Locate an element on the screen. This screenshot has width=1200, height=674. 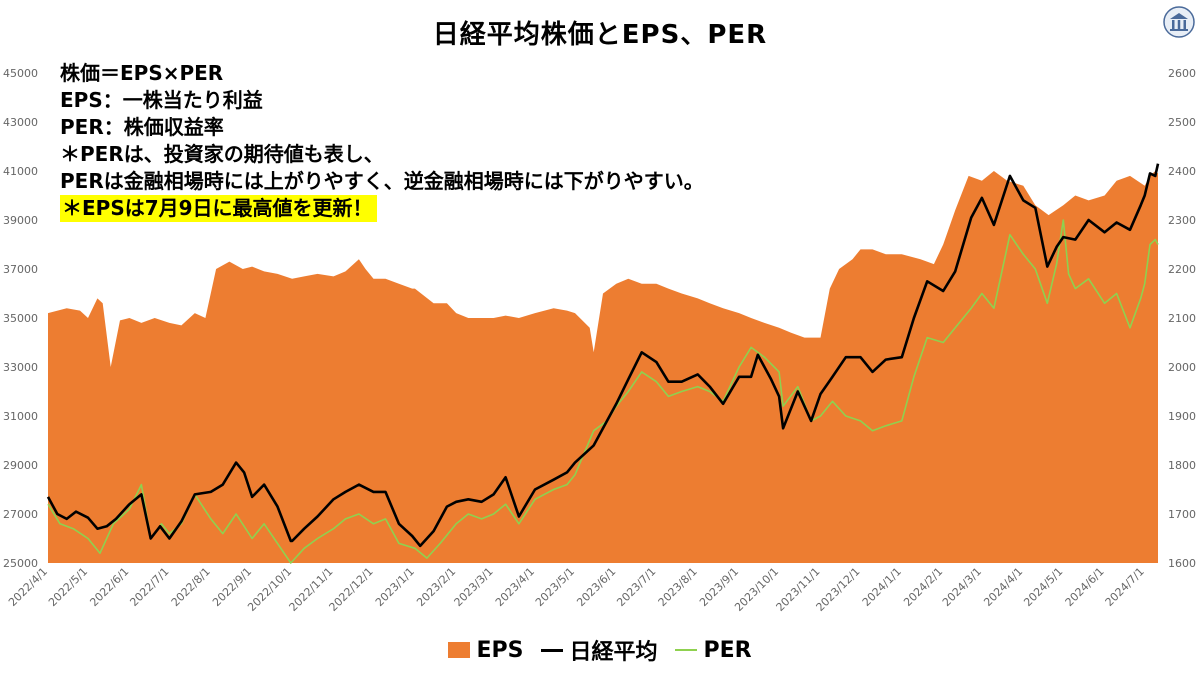
left-axis-tick: 39000 is located at coordinates (20, 220).